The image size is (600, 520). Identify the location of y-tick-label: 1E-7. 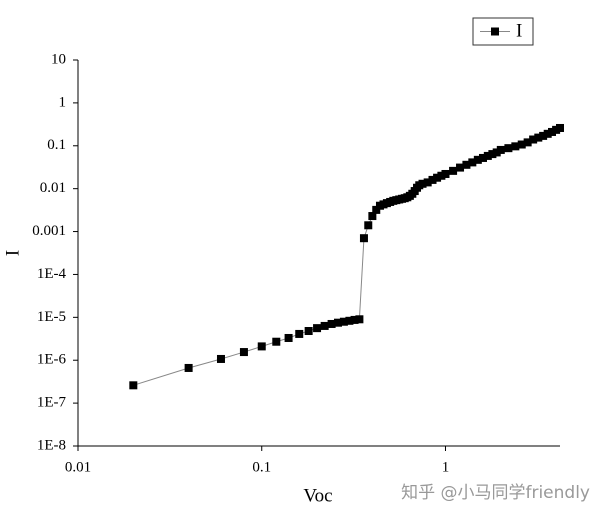
(52, 403).